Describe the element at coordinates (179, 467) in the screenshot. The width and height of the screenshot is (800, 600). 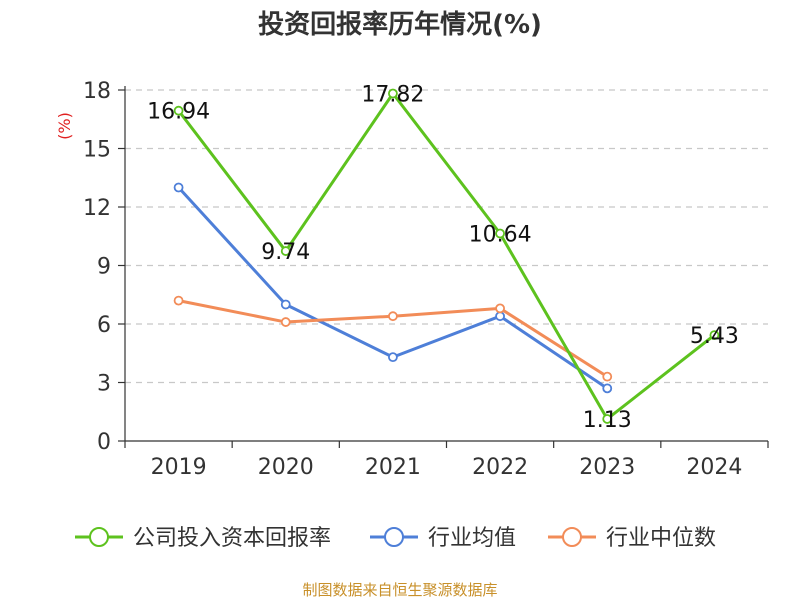
I see `x-tick-label: 2019` at that location.